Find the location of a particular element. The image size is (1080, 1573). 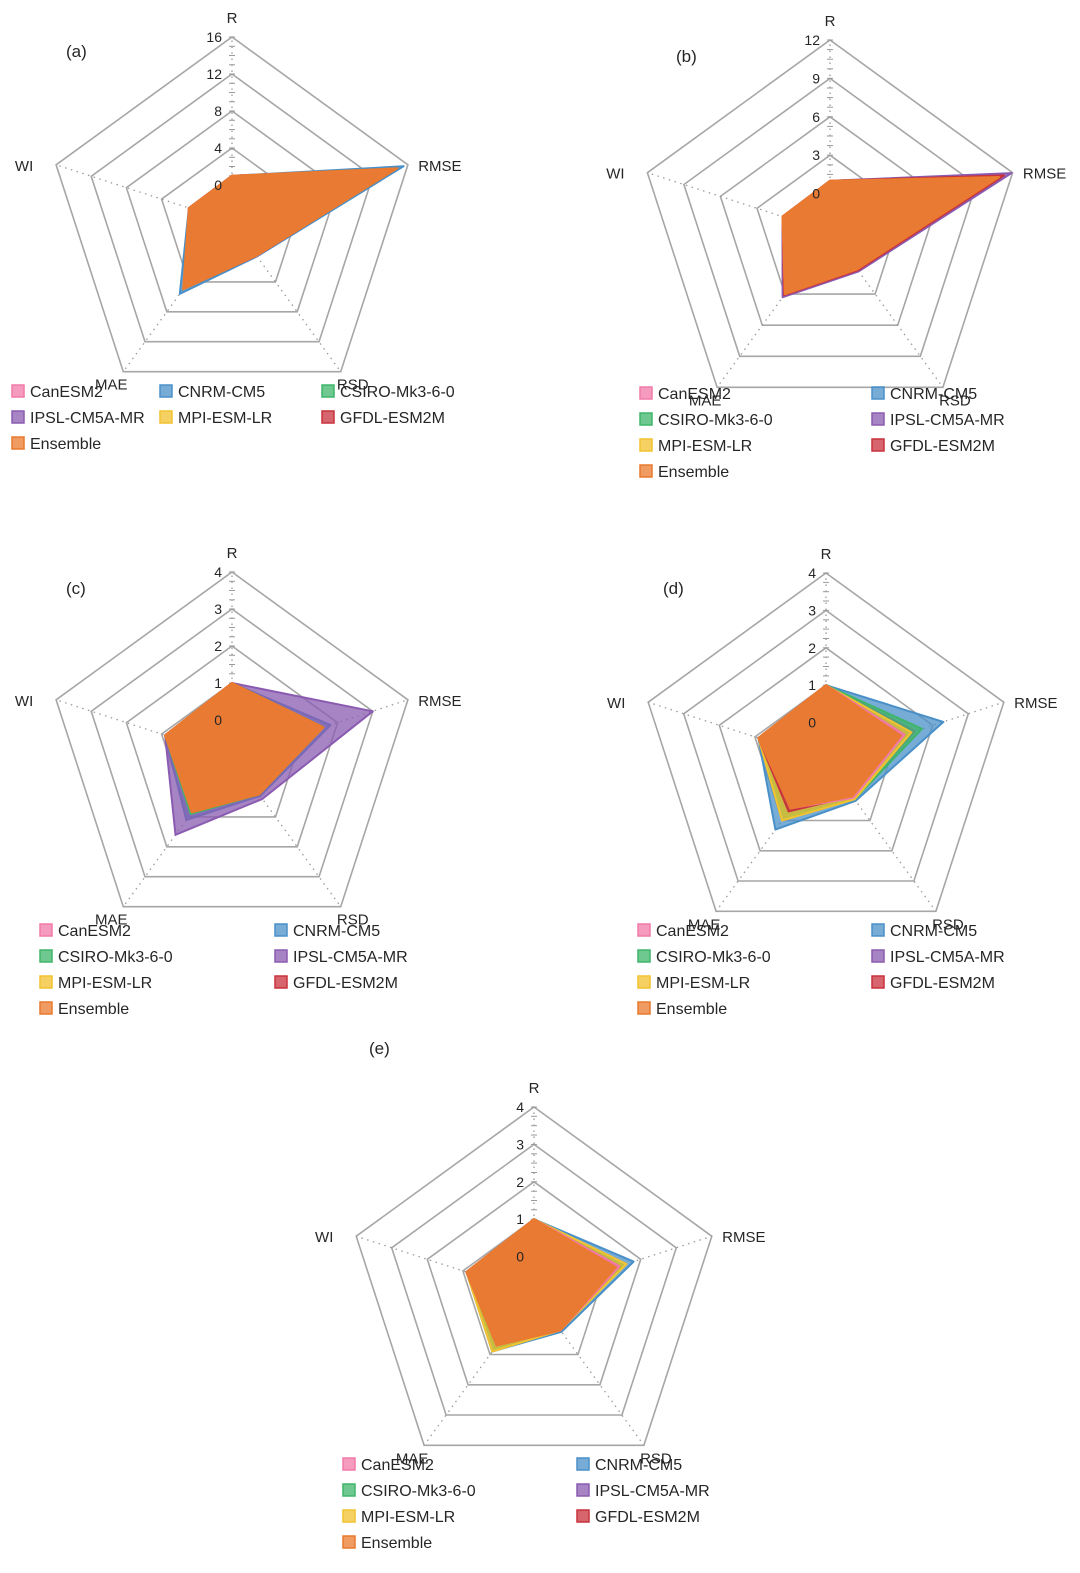

series-ensemble is located at coordinates (891, 236).